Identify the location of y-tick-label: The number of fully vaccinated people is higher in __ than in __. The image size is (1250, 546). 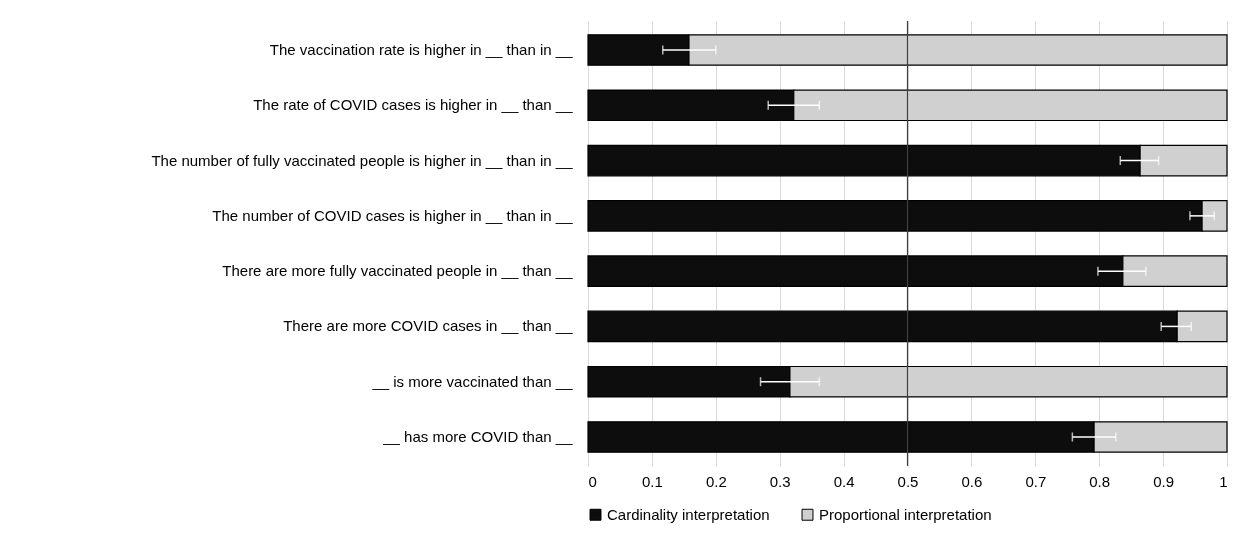
(362, 160).